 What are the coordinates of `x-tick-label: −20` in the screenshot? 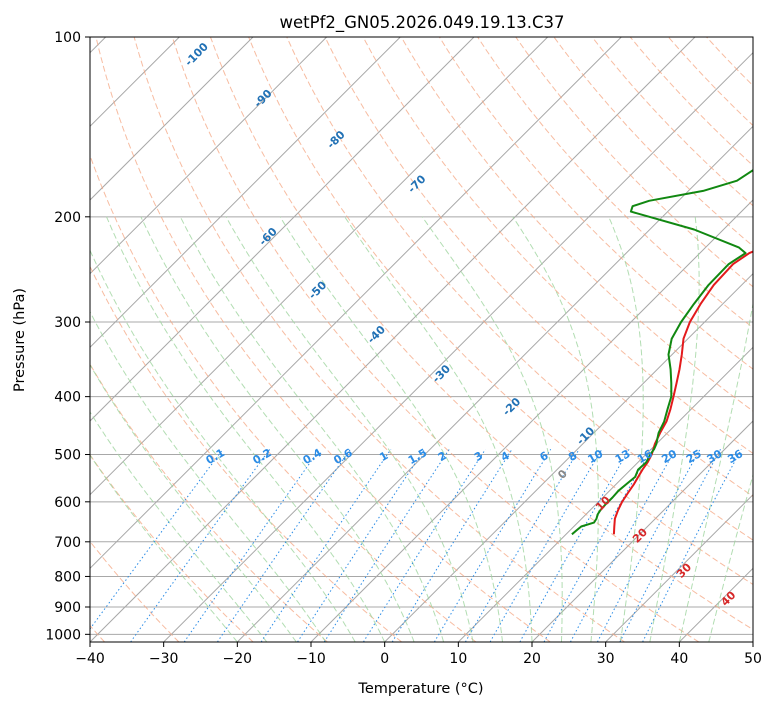 It's located at (238, 659).